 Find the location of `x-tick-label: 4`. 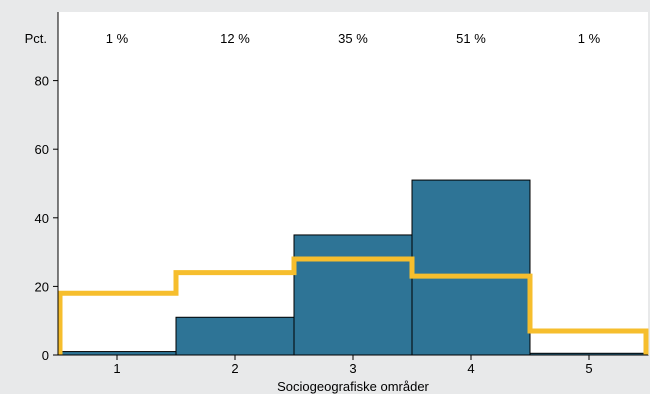

x-tick-label: 4 is located at coordinates (470, 368).